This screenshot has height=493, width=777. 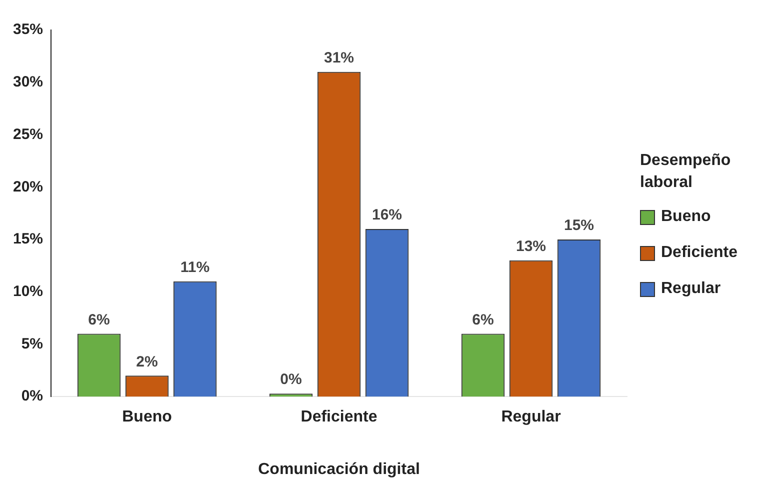 I want to click on data-label: 31%, so click(x=339, y=58).